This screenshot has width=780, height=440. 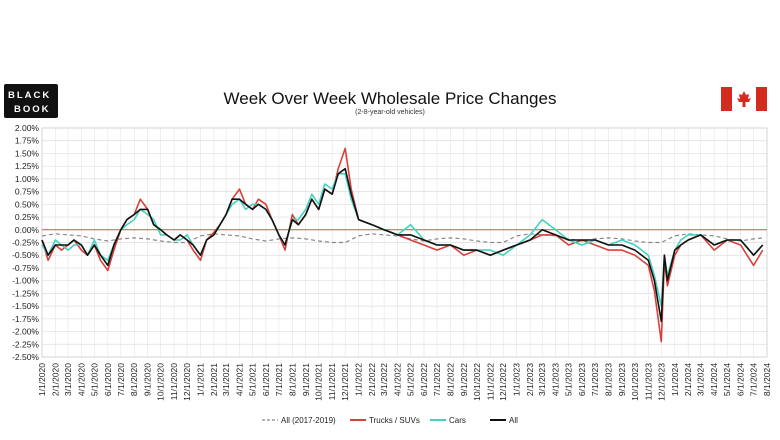 I want to click on x-tick-label: 2/1/2020, so click(x=55, y=379).